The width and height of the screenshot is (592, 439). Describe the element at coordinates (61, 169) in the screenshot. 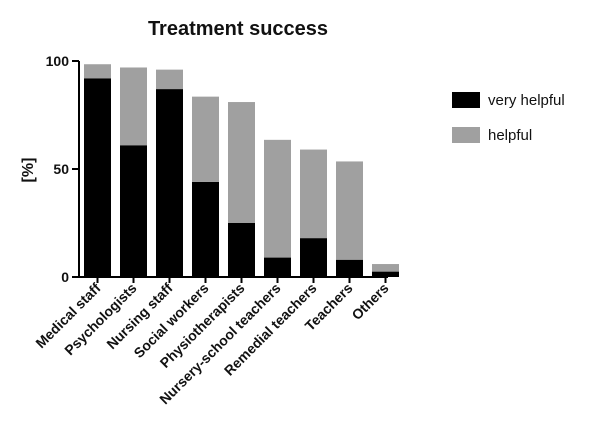

I see `y-tick-label: 50` at that location.